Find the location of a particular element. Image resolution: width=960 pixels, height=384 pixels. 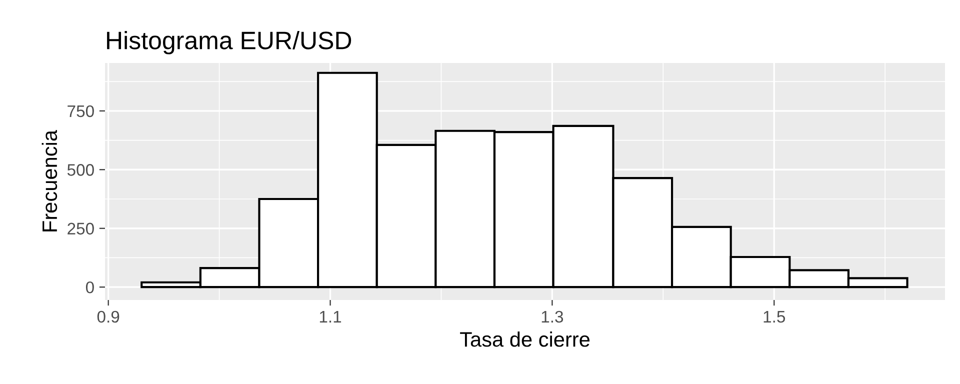

x-tick-label: 1.3 is located at coordinates (553, 316).